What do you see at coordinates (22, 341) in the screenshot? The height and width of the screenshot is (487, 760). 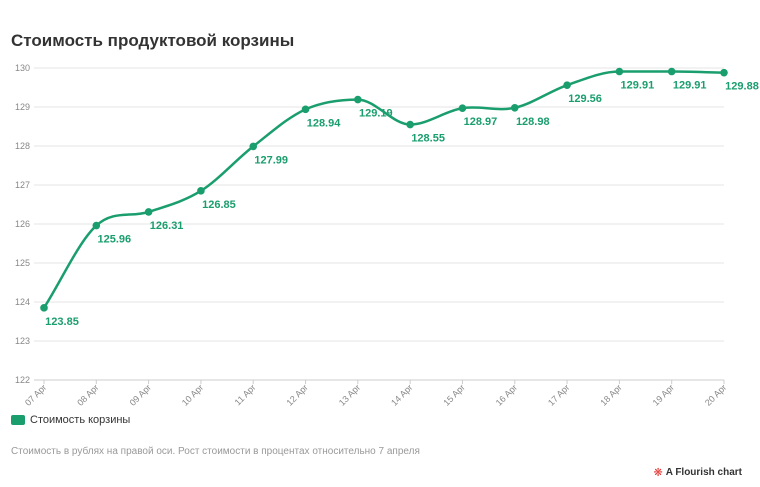 I see `y-tick-label: 123` at bounding box center [22, 341].